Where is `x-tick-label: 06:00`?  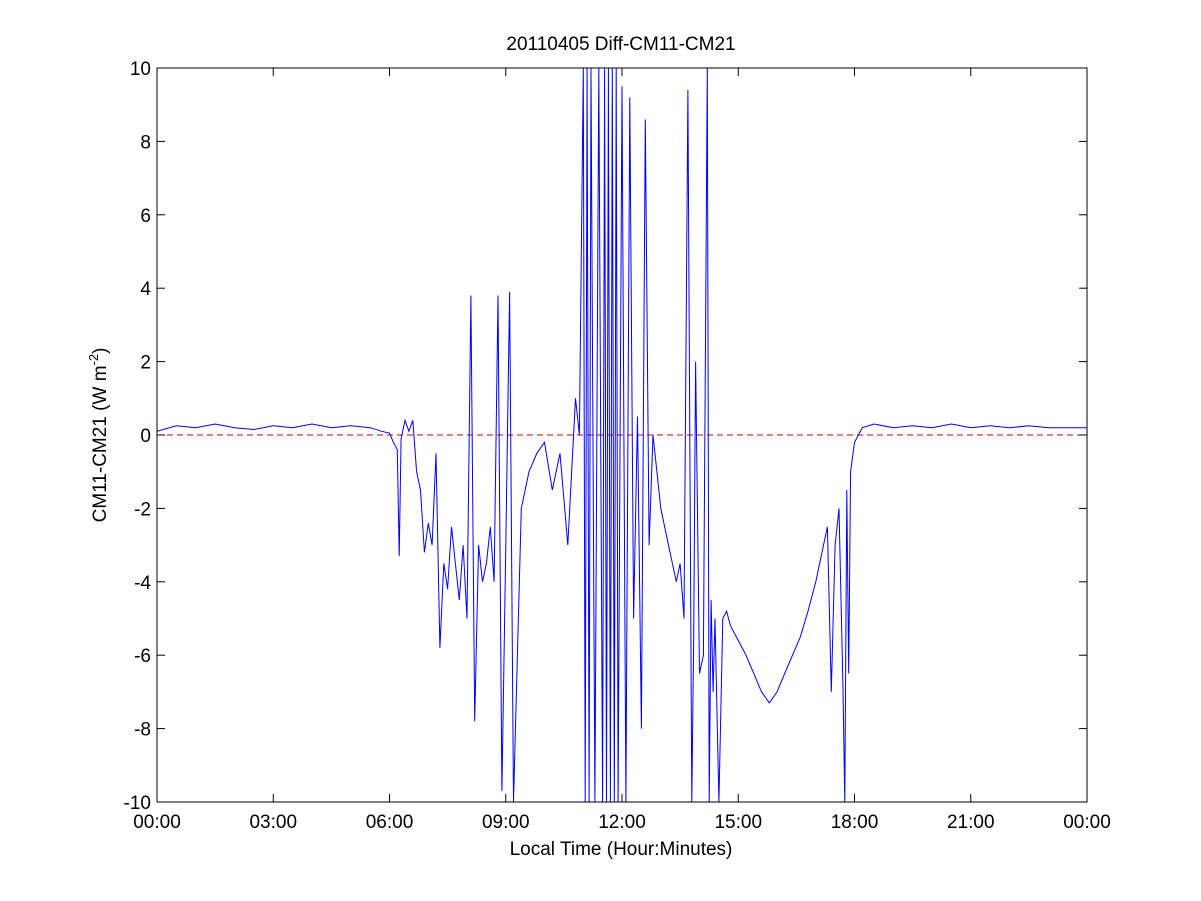 x-tick-label: 06:00 is located at coordinates (390, 822).